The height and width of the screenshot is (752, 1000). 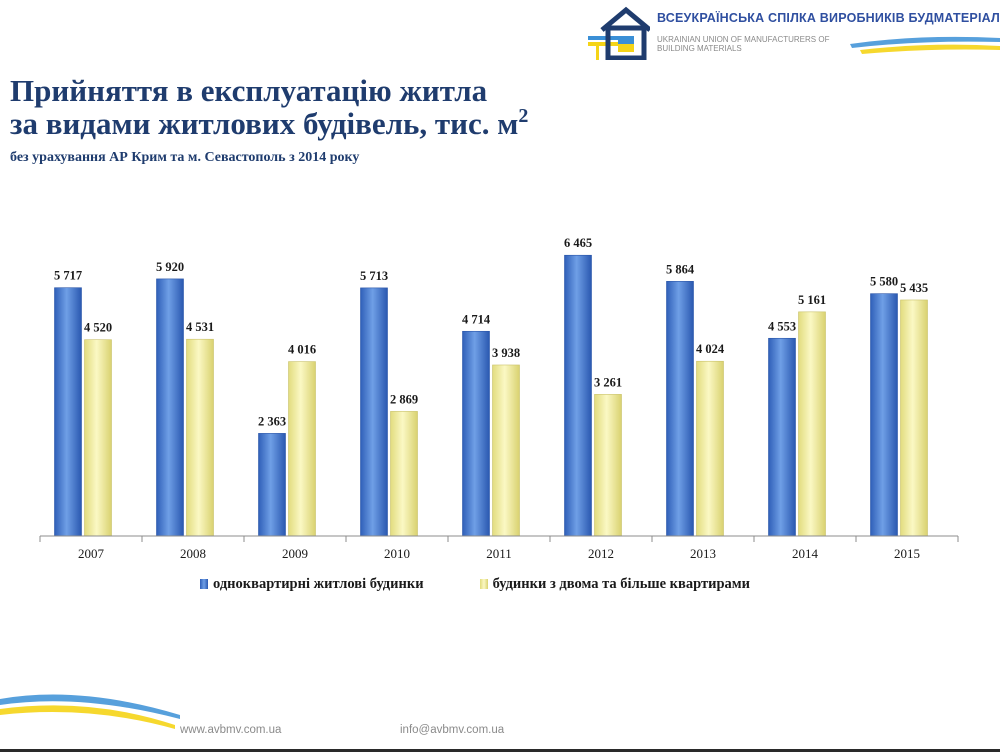 What do you see at coordinates (374, 412) in the screenshot?
I see `bar-single-family-2010` at bounding box center [374, 412].